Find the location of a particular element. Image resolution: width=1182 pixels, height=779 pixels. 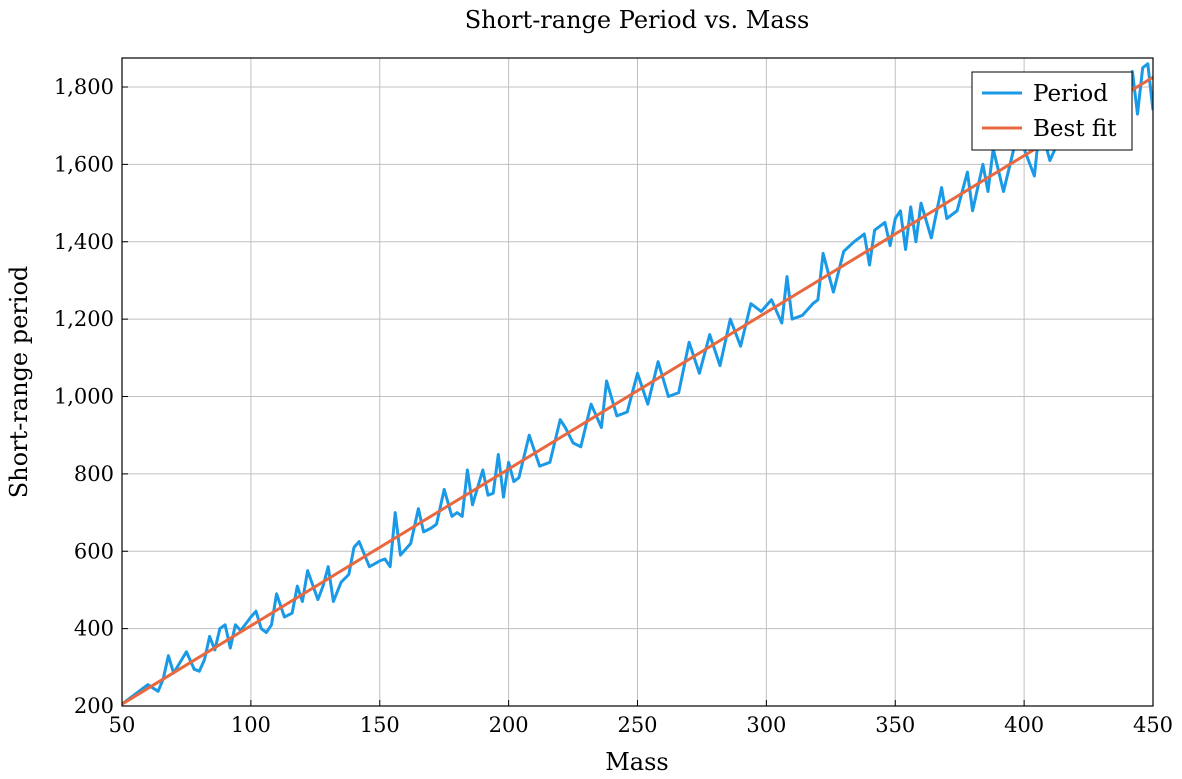

y-axis-label: Short-range period is located at coordinates (19, 382).